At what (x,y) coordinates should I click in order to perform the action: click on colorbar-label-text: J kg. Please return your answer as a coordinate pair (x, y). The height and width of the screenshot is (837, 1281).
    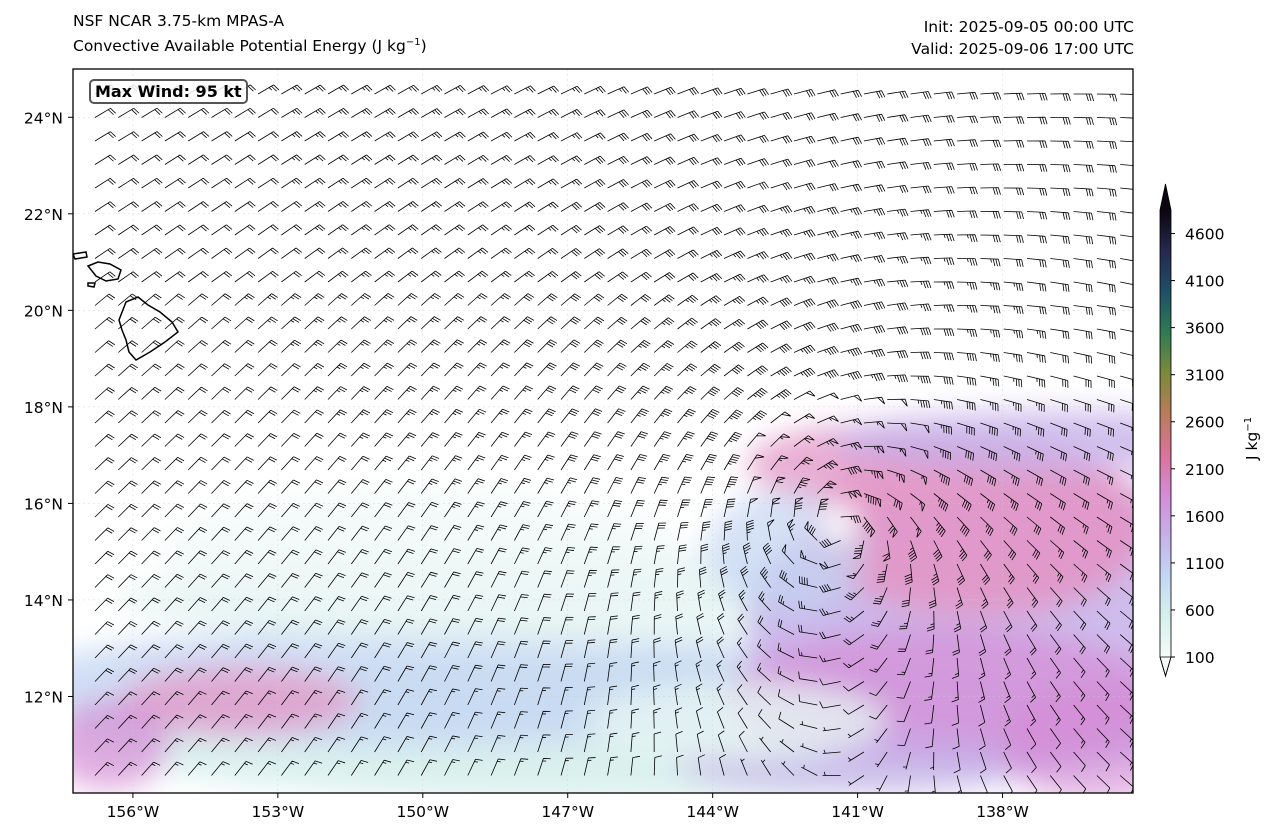
    Looking at the image, I should click on (1252, 446).